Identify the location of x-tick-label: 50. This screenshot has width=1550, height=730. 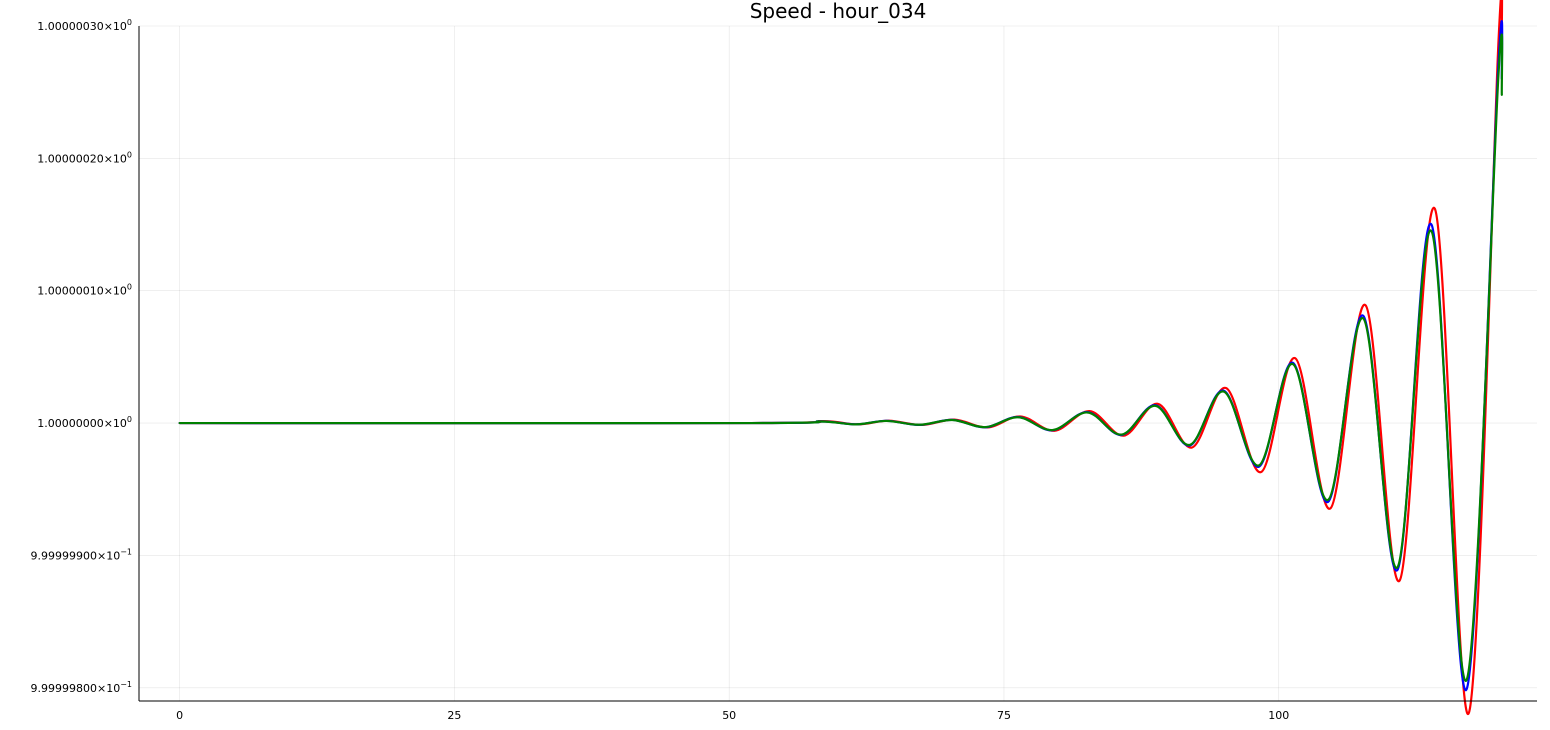
(729, 715).